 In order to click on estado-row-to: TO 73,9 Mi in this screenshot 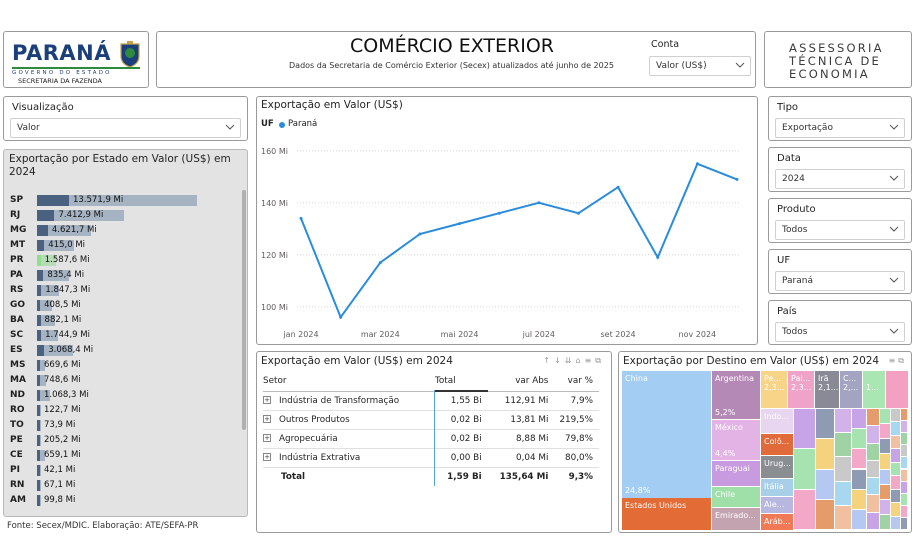, I will do `click(128, 425)`.